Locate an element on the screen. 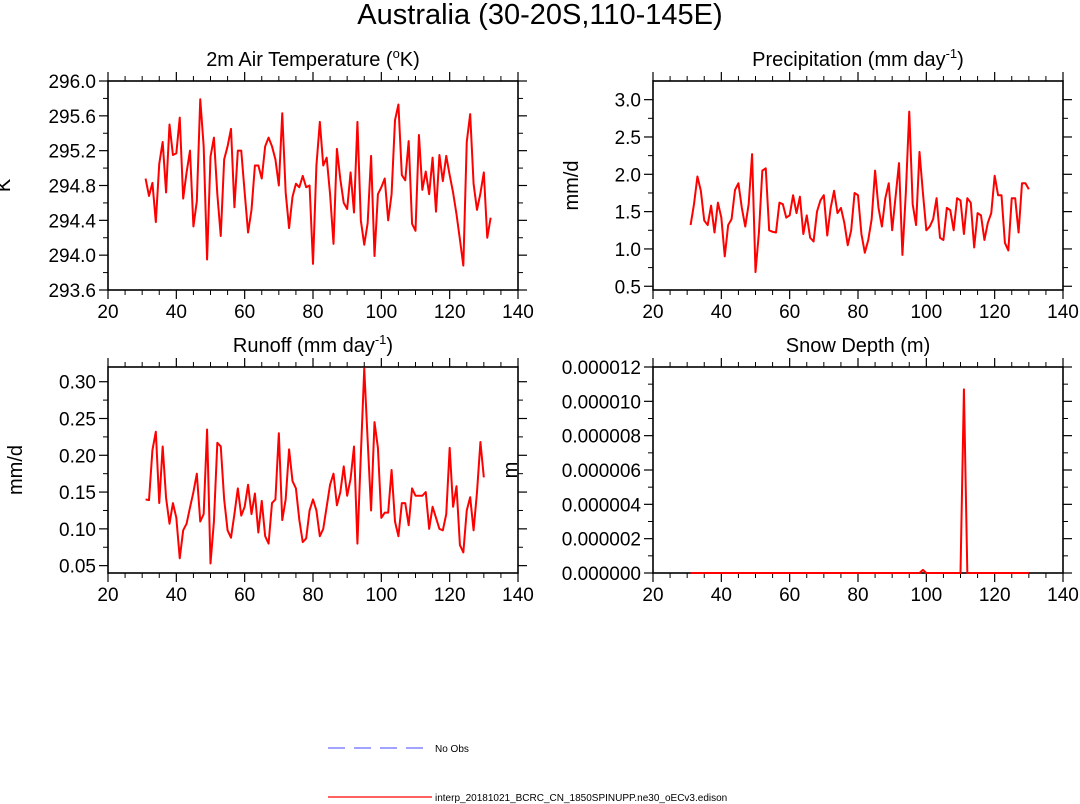  y-tick-label: 0.25 is located at coordinates (77, 420).